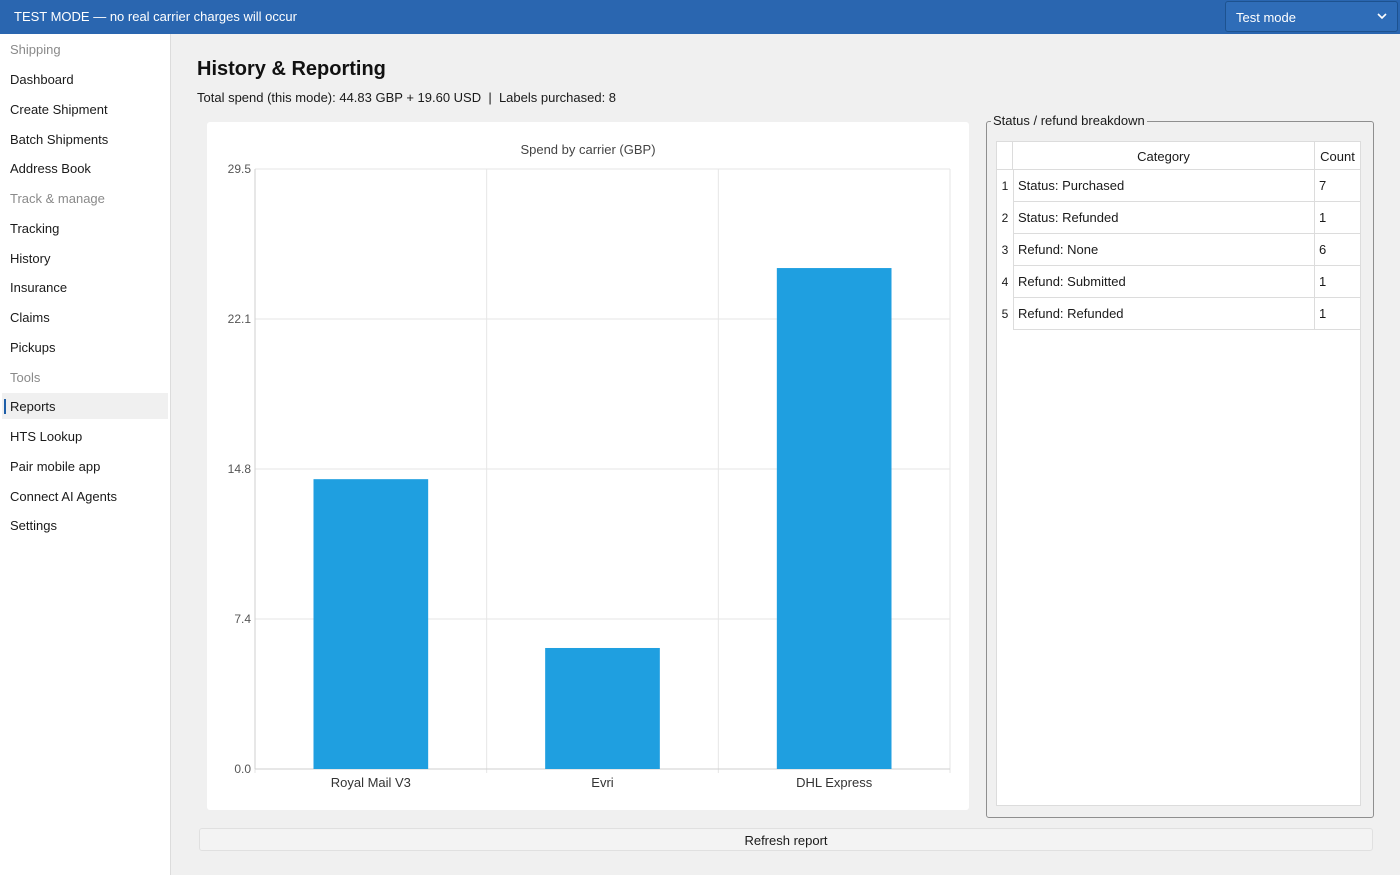 The width and height of the screenshot is (1400, 875). What do you see at coordinates (1005, 186) in the screenshot?
I see `row-number: 1` at bounding box center [1005, 186].